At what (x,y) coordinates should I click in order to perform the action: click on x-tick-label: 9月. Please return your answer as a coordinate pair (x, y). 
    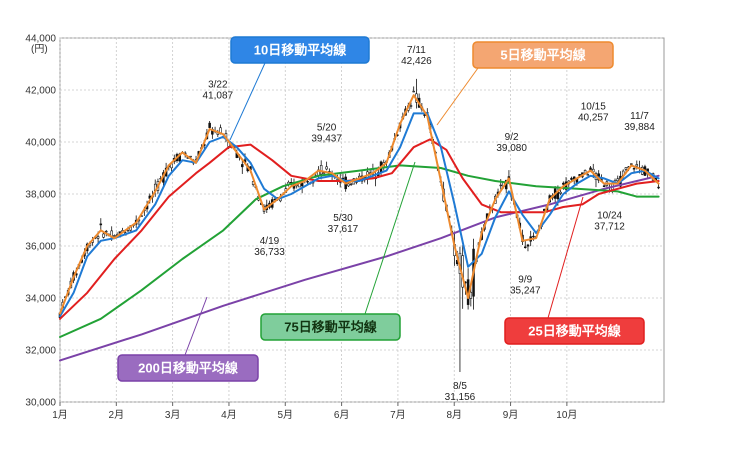
    Looking at the image, I should click on (511, 415).